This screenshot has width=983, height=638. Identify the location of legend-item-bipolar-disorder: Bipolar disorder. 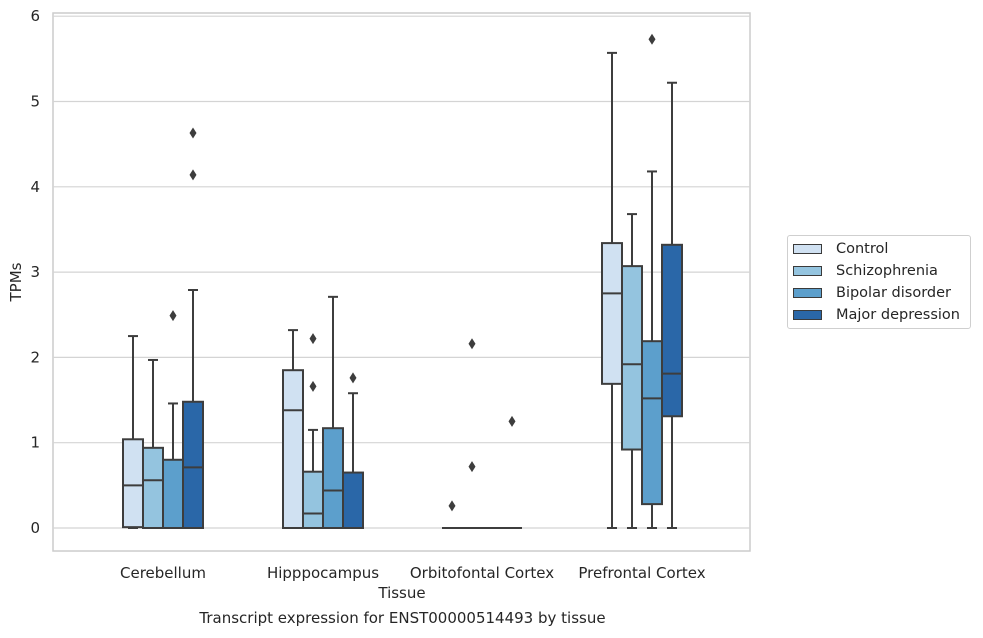
(872, 293).